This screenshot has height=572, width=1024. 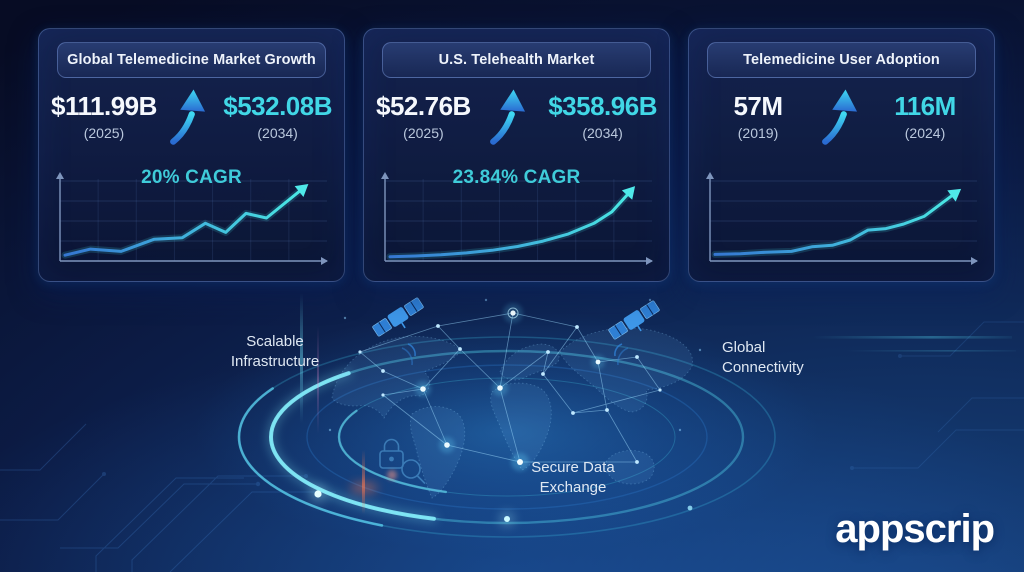 I want to click on from-year: (2019), so click(x=758, y=133).